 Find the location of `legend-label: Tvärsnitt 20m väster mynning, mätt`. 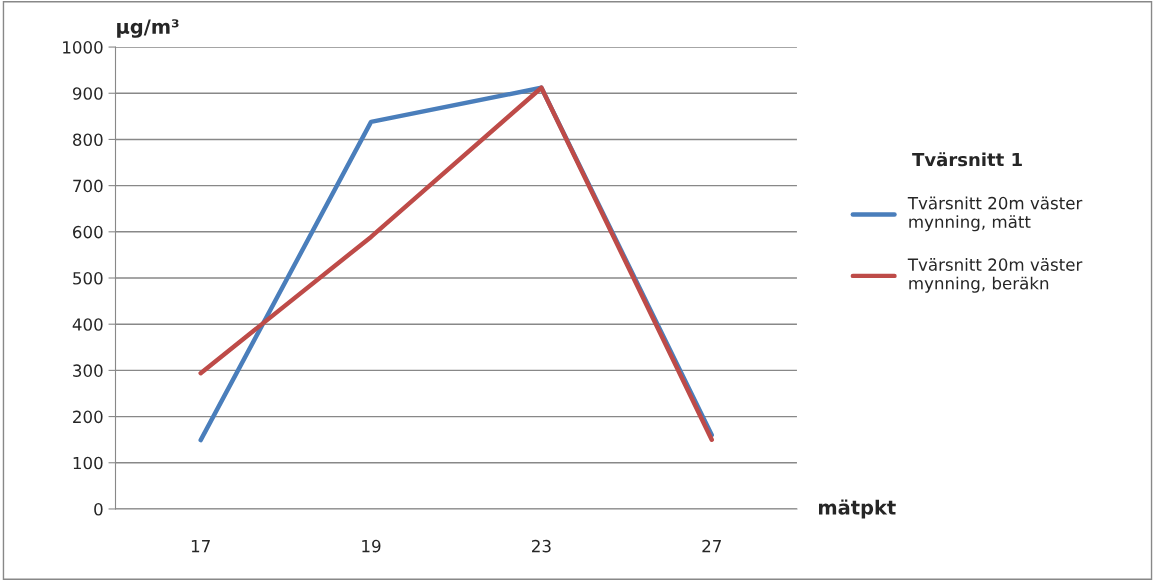

legend-label: Tvärsnitt 20m väster mynning, mätt is located at coordinates (995, 214).